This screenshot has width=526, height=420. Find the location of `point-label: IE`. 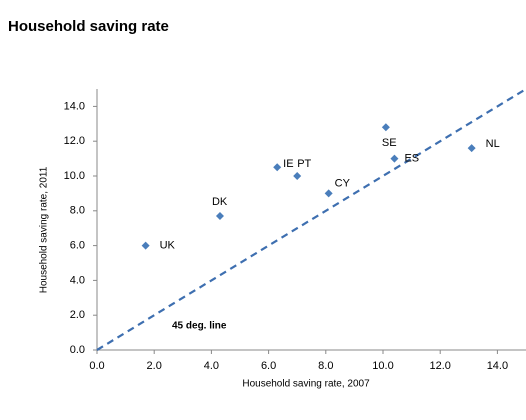

point-label: IE is located at coordinates (288, 164).